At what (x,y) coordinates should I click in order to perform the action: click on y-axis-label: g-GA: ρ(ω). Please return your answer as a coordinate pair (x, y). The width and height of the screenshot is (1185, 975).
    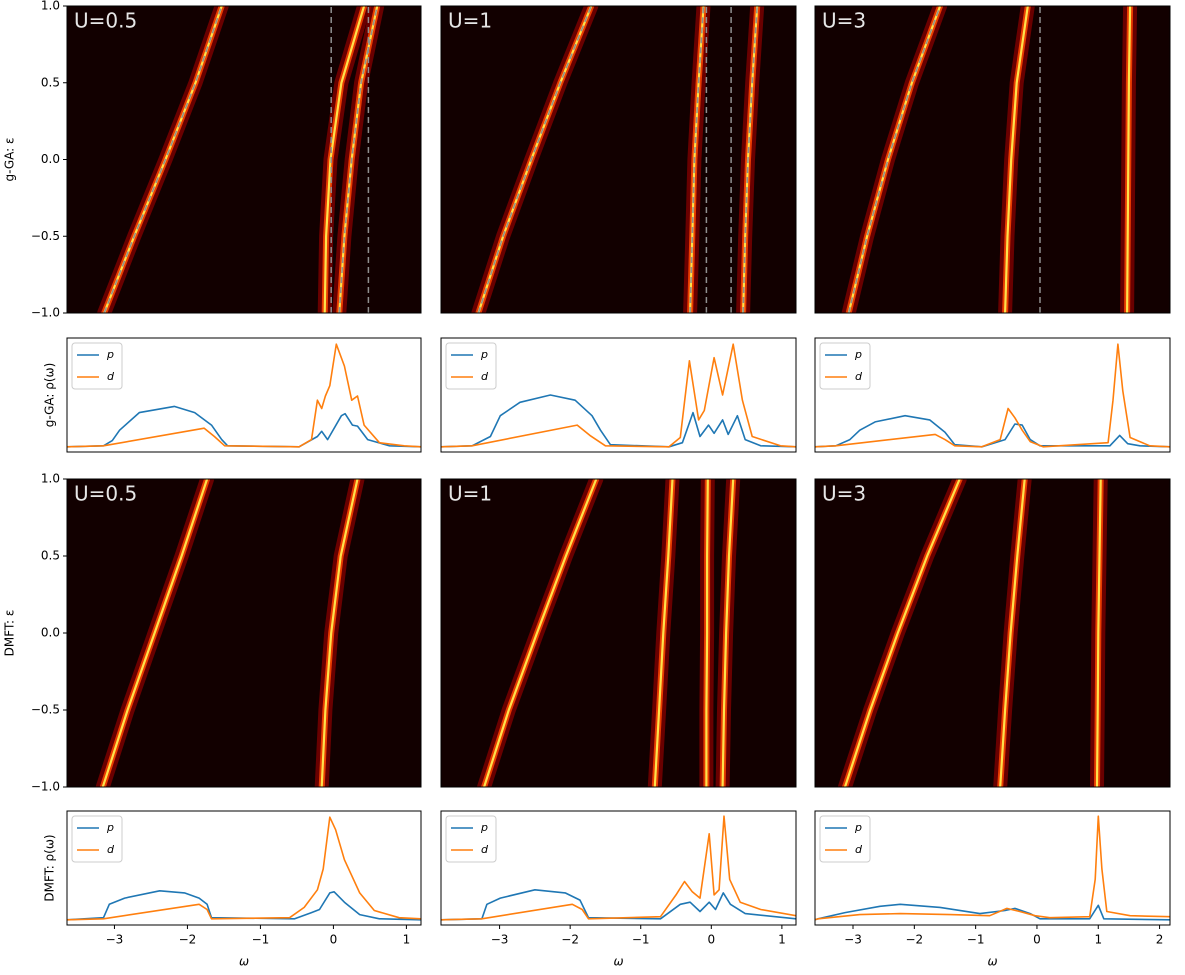
    Looking at the image, I should click on (50, 395).